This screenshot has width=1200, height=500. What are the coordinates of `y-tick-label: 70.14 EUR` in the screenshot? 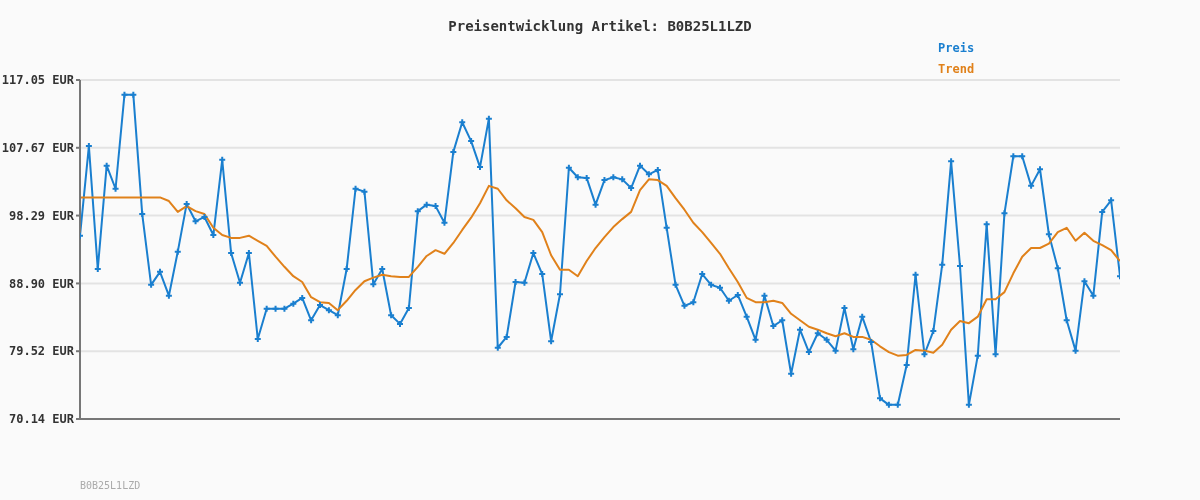 It's located at (41, 419).